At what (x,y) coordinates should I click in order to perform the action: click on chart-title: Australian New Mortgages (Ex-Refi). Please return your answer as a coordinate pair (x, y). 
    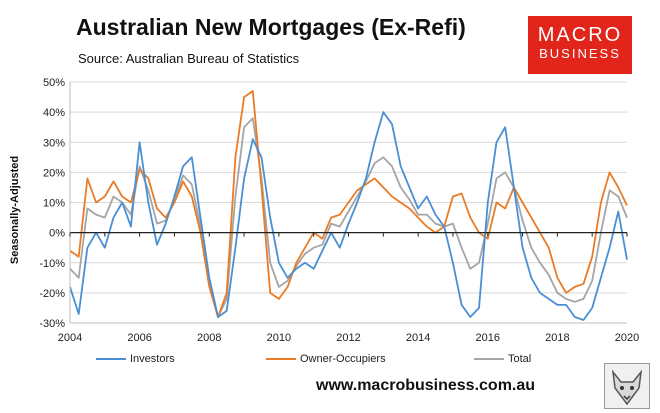
    Looking at the image, I should click on (271, 27).